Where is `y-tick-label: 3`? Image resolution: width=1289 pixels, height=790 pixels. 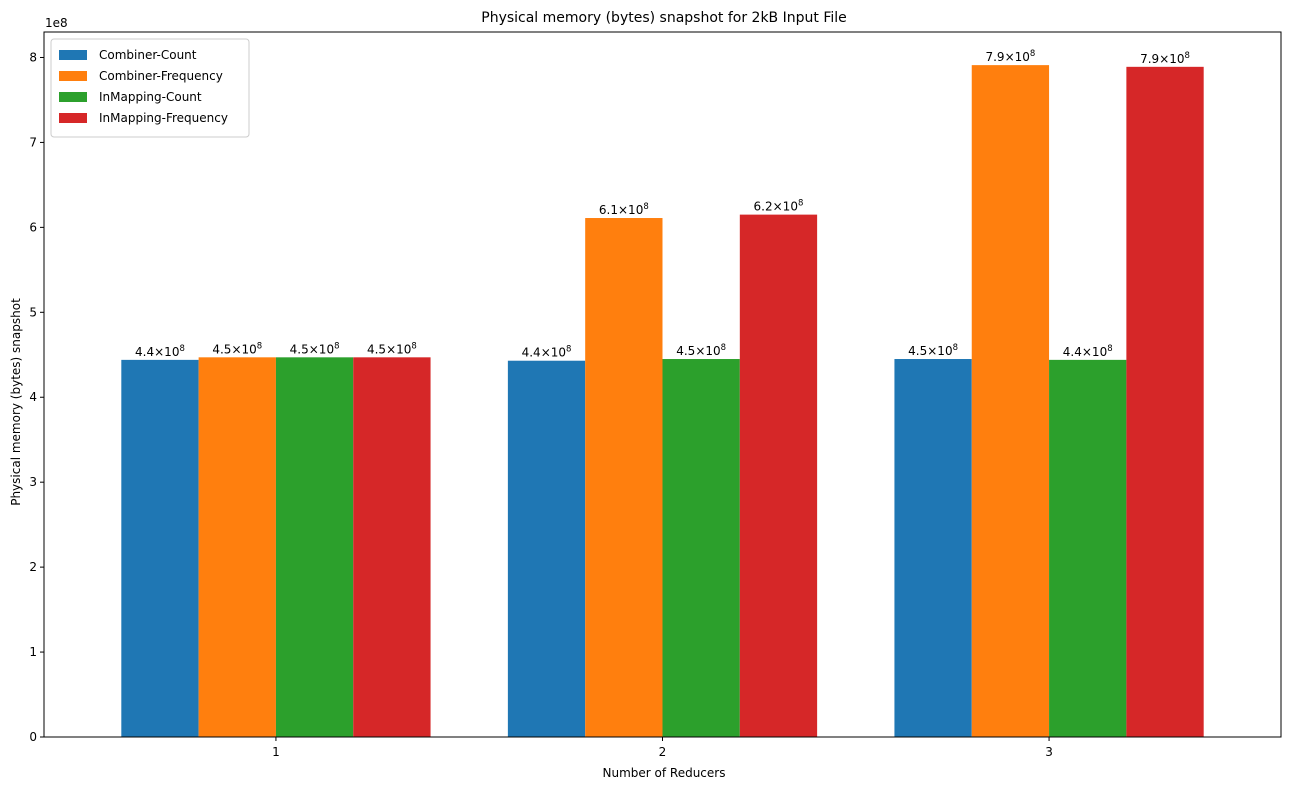
y-tick-label: 3 is located at coordinates (33, 482).